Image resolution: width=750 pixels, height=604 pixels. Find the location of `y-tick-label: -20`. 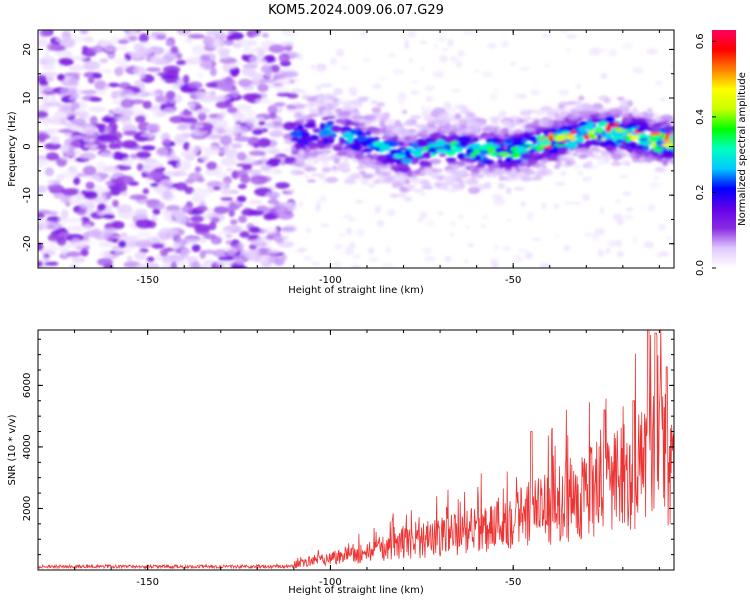

y-tick-label: -20 is located at coordinates (27, 244).